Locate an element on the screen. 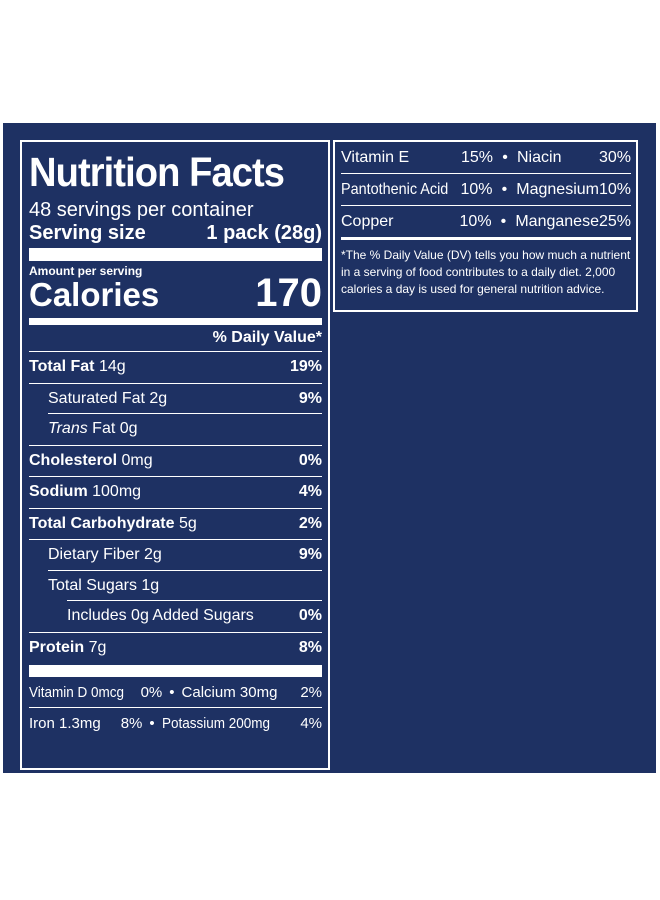 The height and width of the screenshot is (900, 660). vitamin-name: Manganese is located at coordinates (557, 221).